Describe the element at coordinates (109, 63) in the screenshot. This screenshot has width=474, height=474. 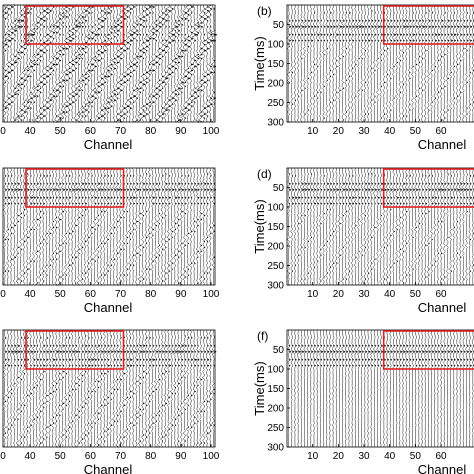
I see `plot-frame` at that location.